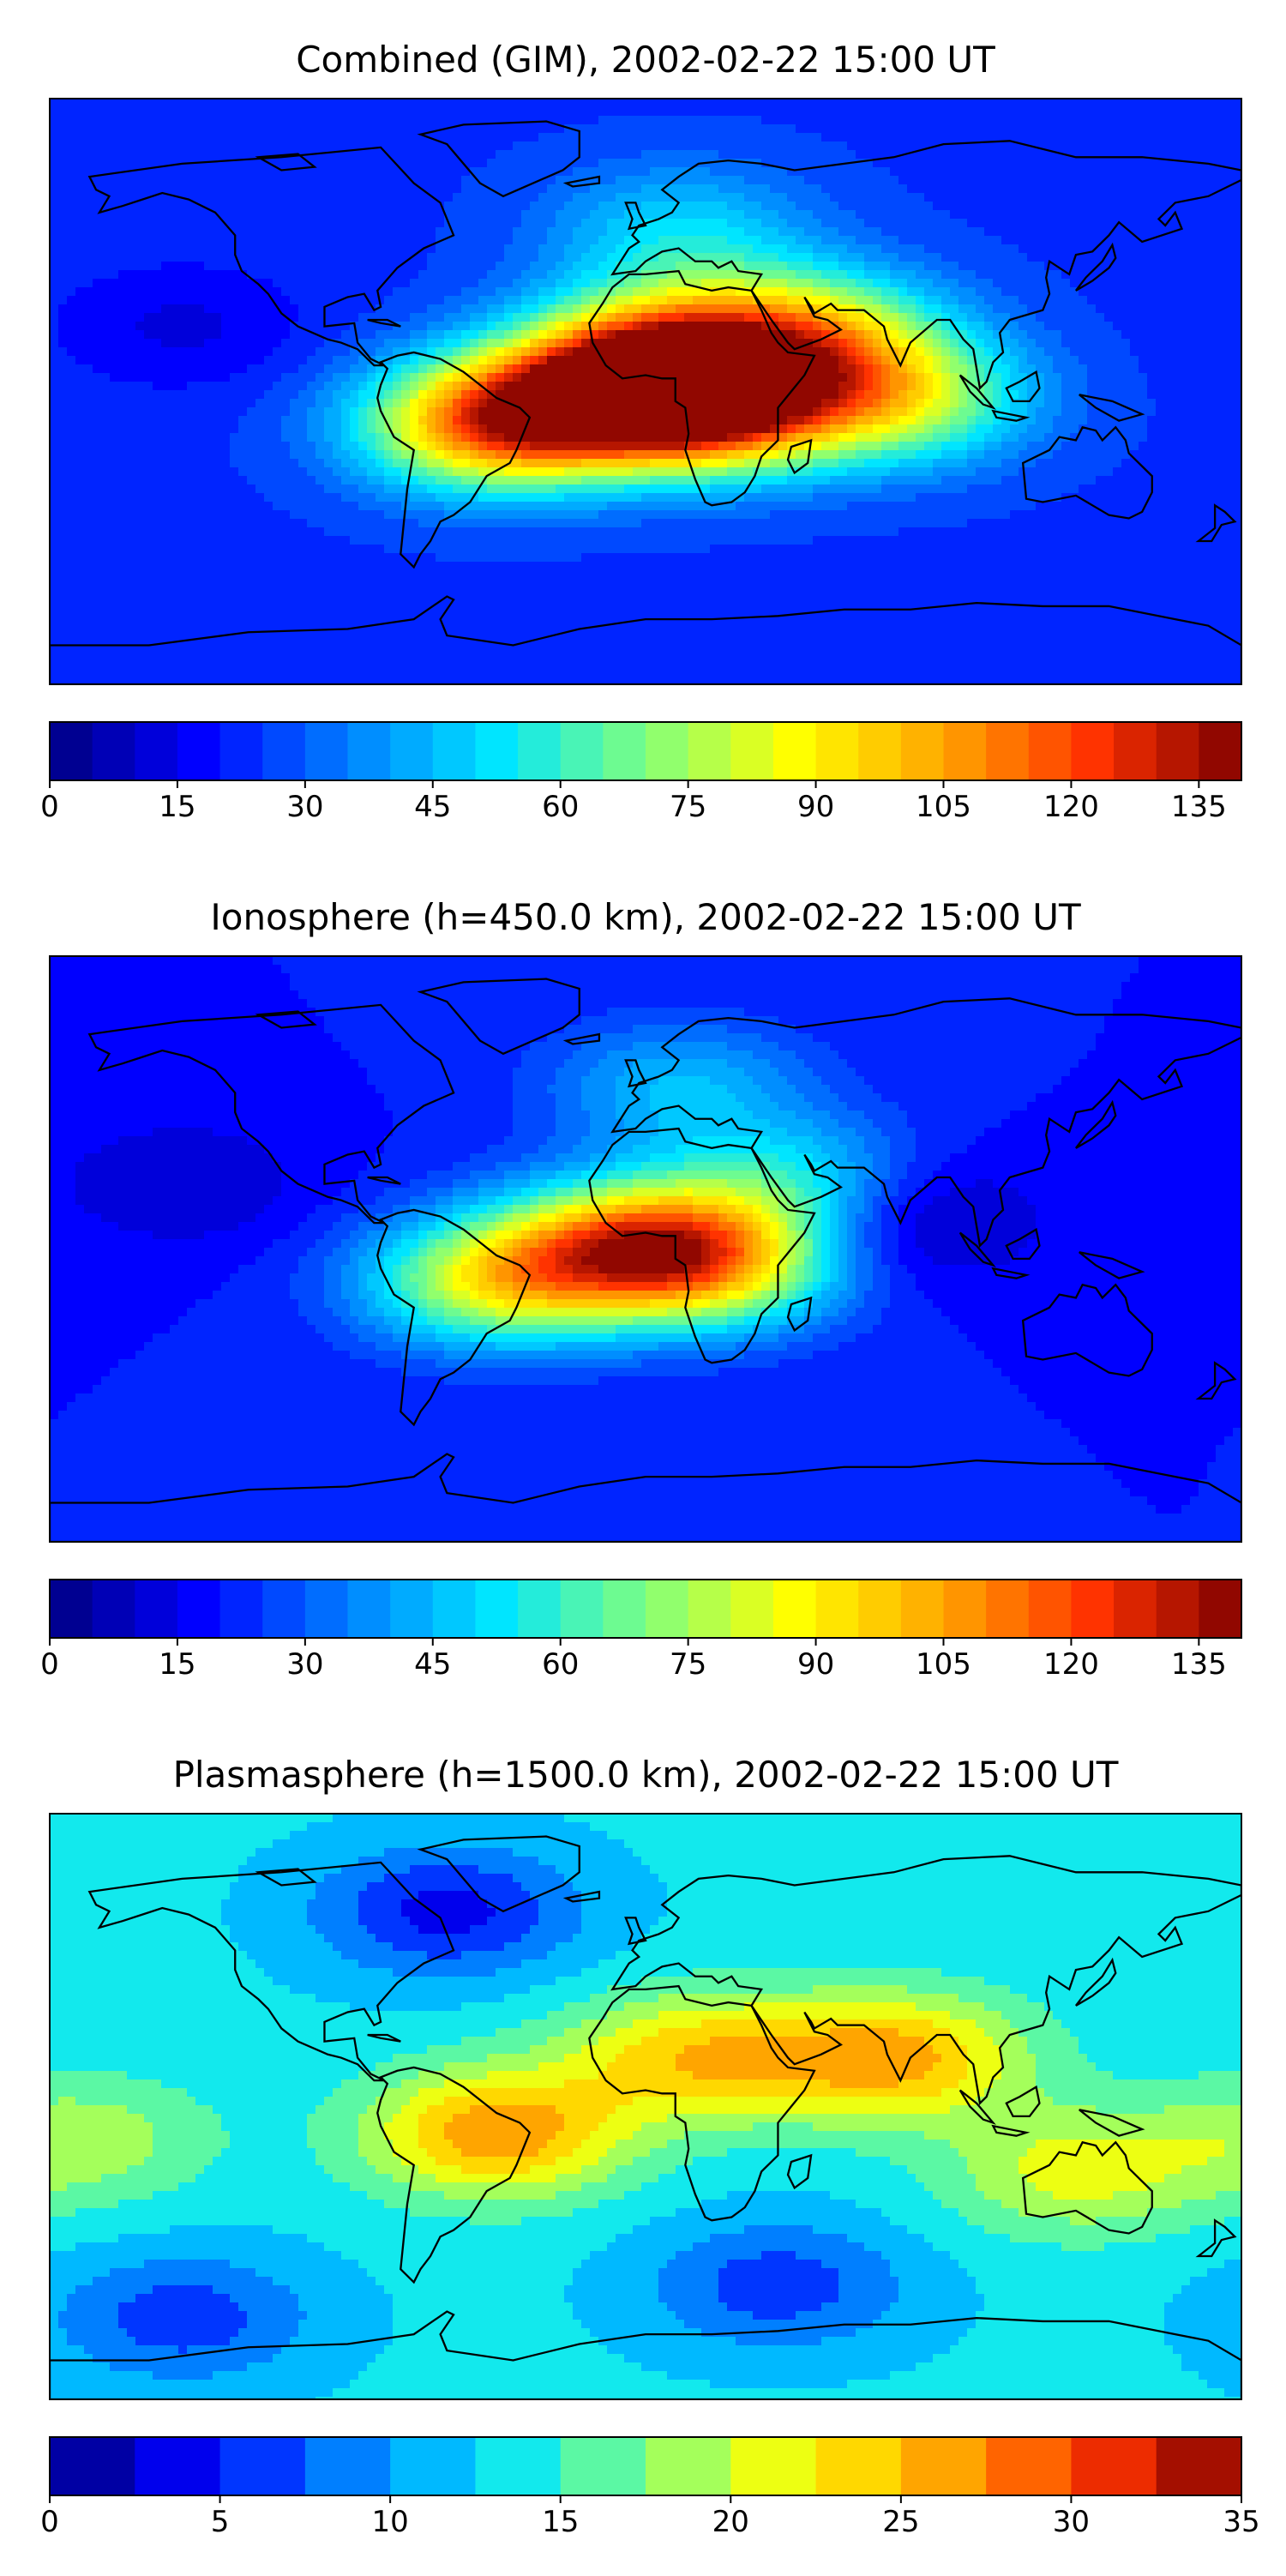 The height and width of the screenshot is (2576, 1286). What do you see at coordinates (645, 60) in the screenshot?
I see `panel-title: Combined (GIM), 2002-02-22 15:00 UT` at bounding box center [645, 60].